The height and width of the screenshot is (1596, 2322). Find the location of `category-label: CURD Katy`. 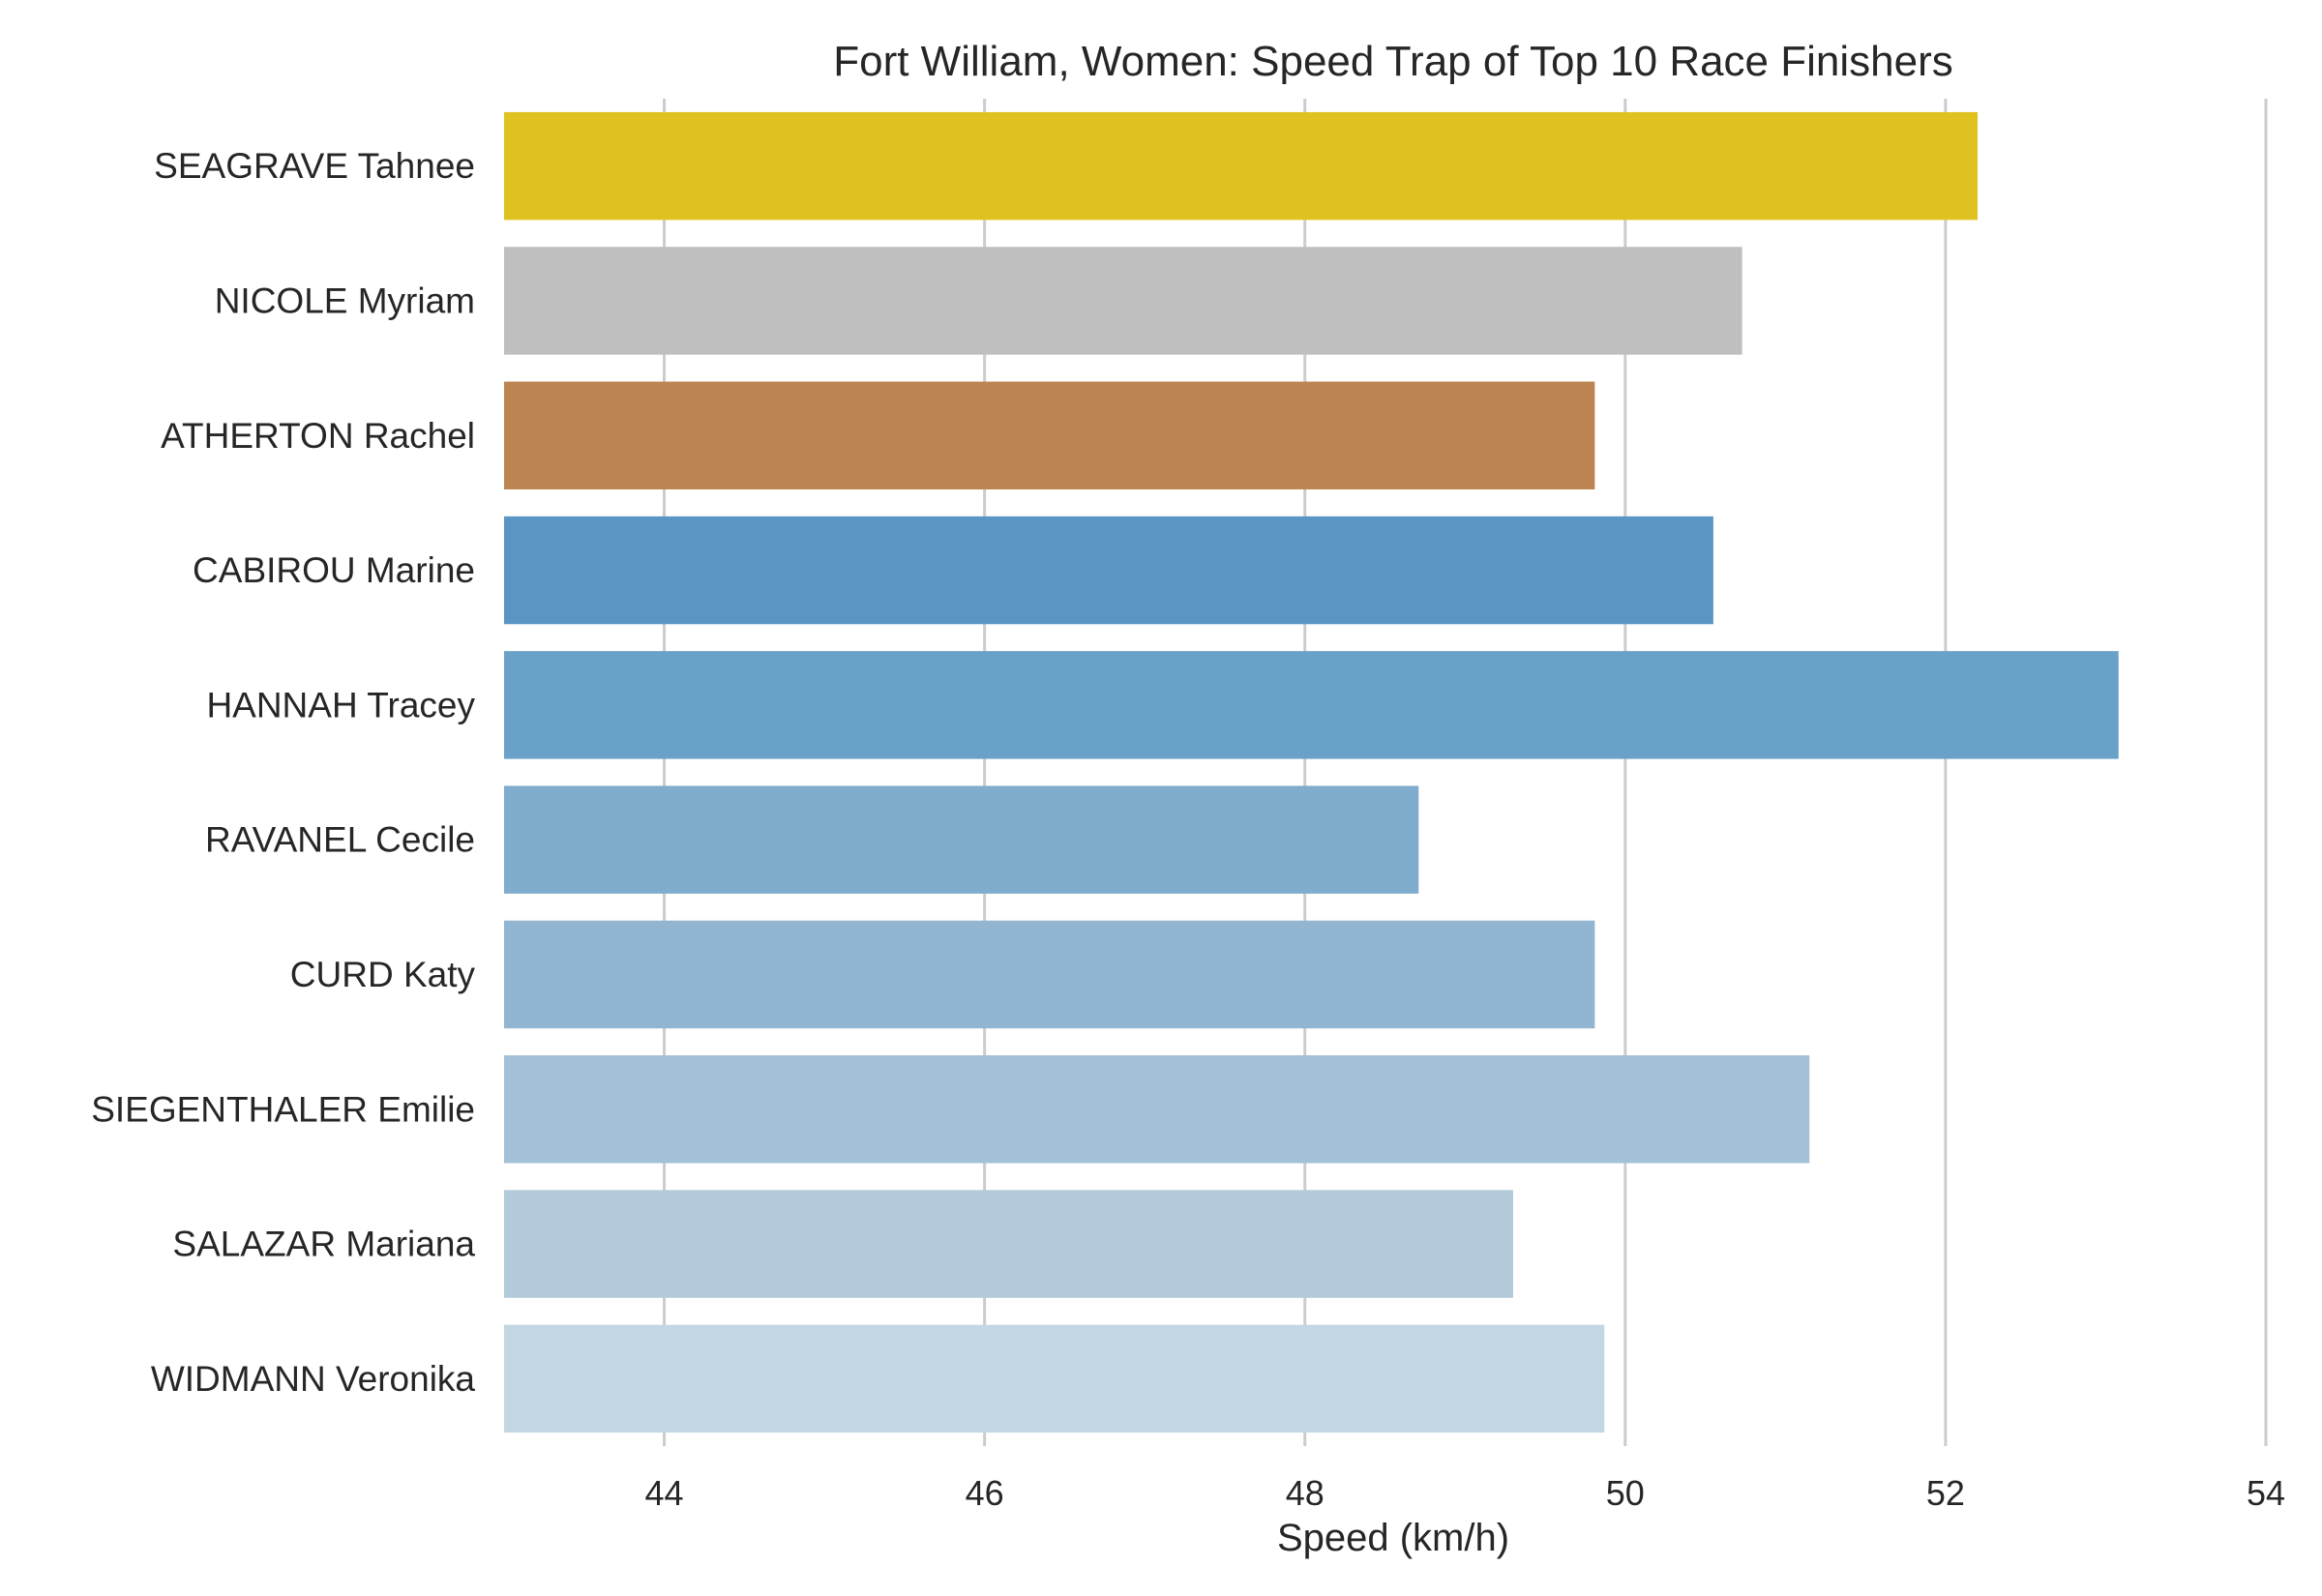

category-label: CURD Katy is located at coordinates (383, 974).